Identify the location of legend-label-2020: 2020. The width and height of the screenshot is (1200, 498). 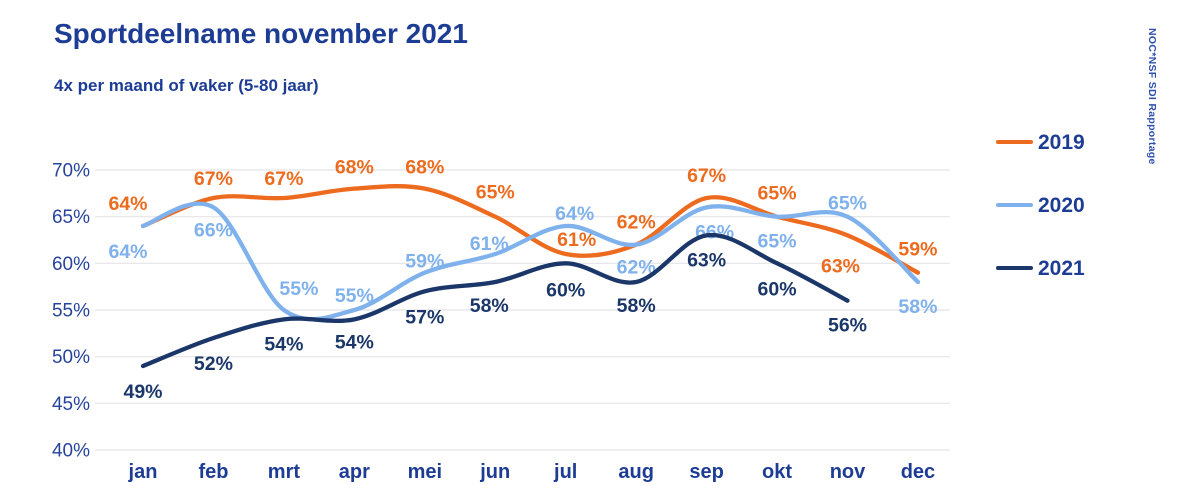
(1061, 205).